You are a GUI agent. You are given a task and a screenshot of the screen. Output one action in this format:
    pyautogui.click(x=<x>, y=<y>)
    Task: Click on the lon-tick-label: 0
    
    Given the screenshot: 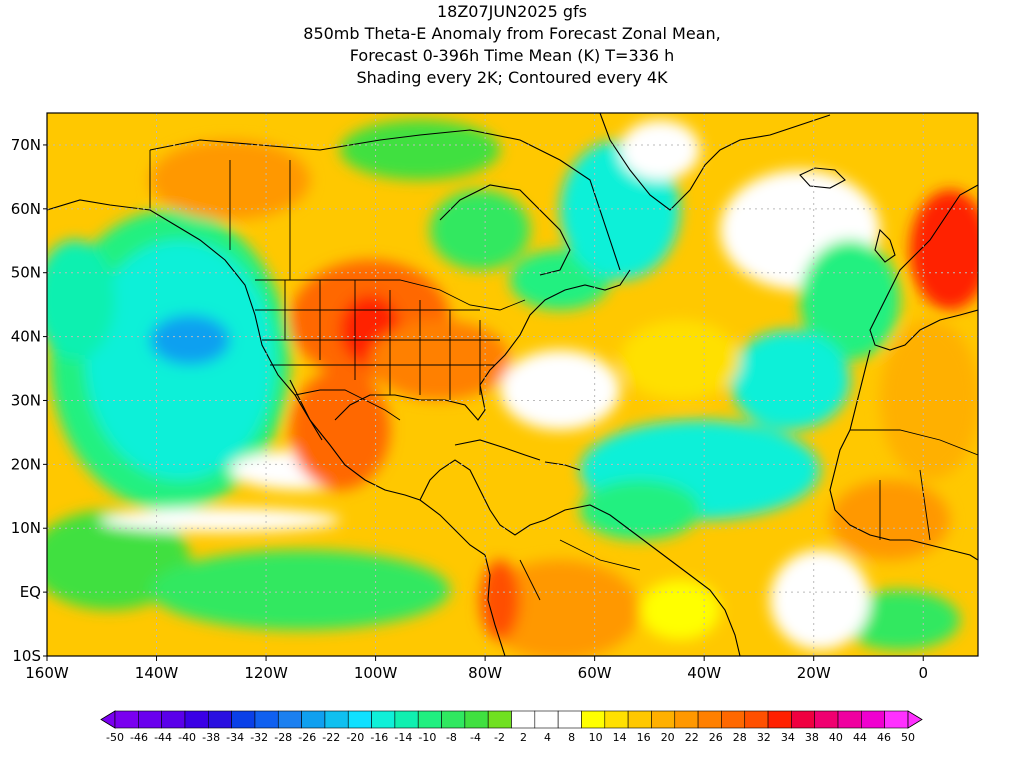 What is the action you would take?
    pyautogui.click(x=923, y=673)
    